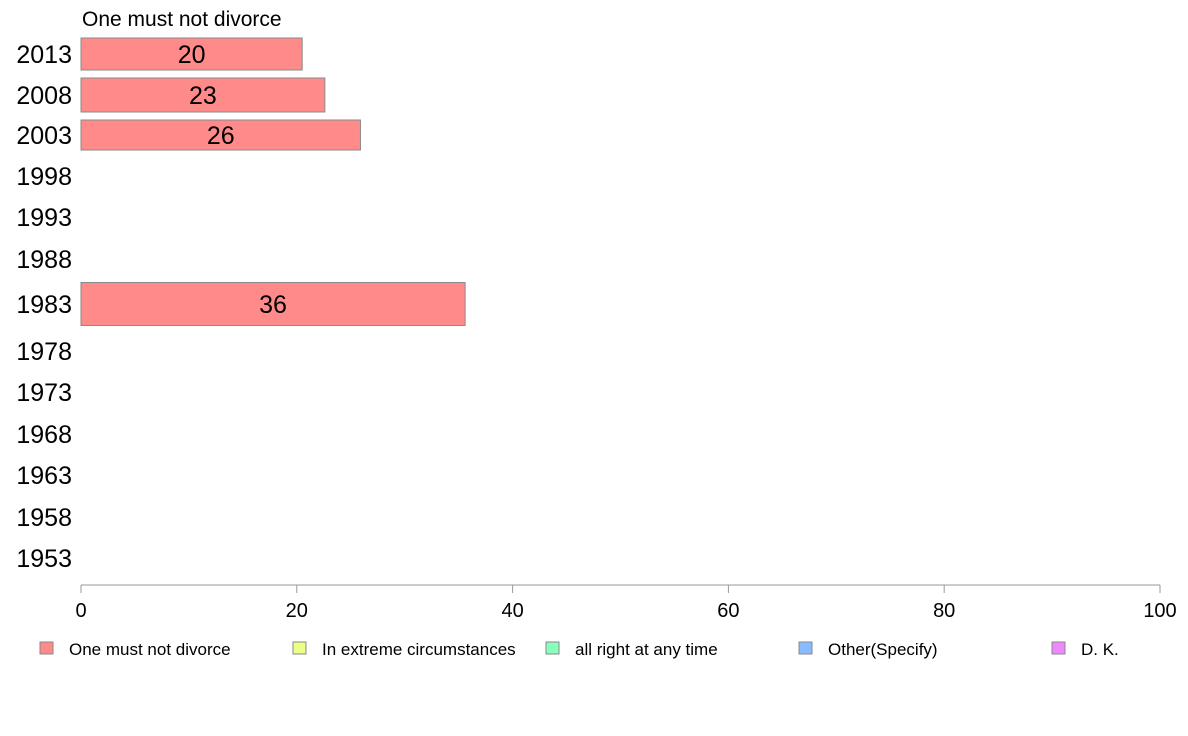  I want to click on bar-value-label: 26, so click(221, 136).